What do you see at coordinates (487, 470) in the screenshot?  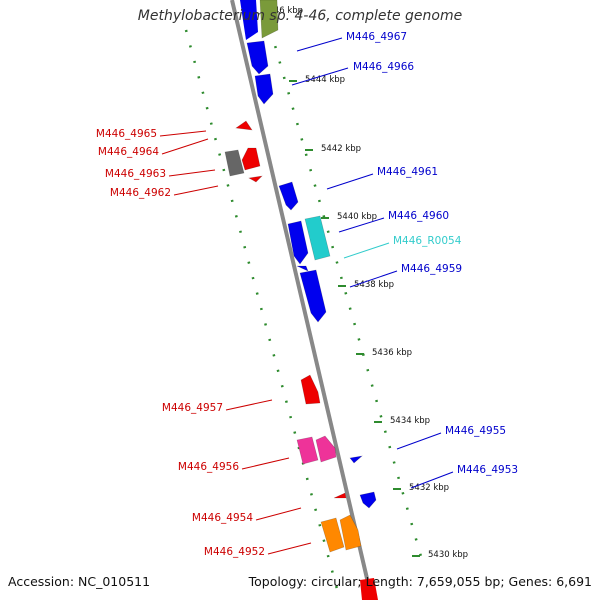 I see `gene-label-m446_4953: M446_4953` at bounding box center [487, 470].